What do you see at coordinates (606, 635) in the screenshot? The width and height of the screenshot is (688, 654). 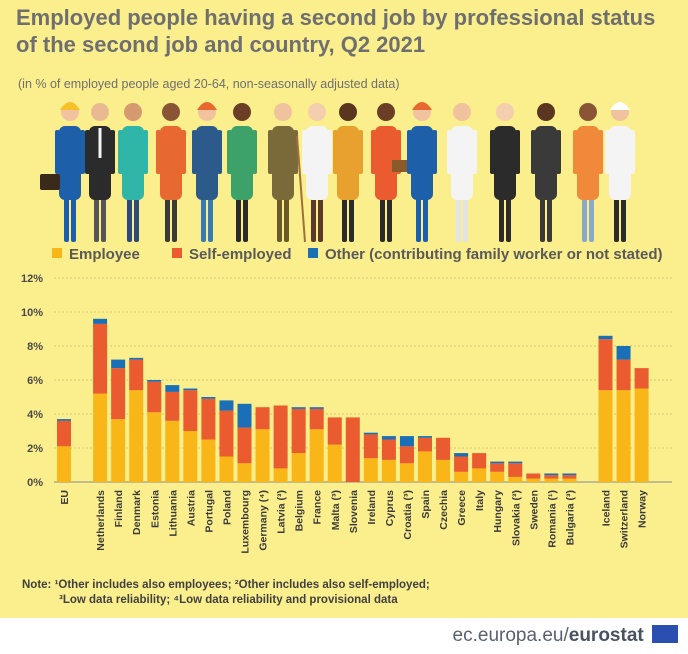 I see `footer-brand: eurostat` at bounding box center [606, 635].